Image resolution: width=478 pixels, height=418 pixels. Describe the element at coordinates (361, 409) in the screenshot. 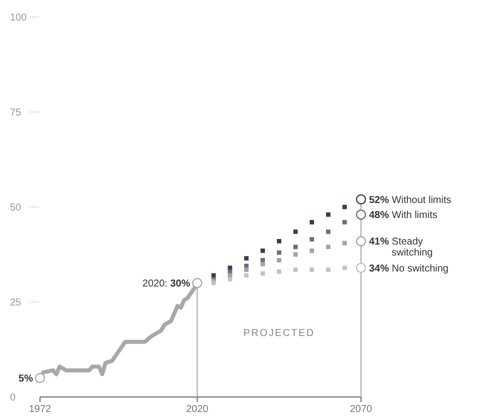

I see `x-tick-label: 2070` at that location.